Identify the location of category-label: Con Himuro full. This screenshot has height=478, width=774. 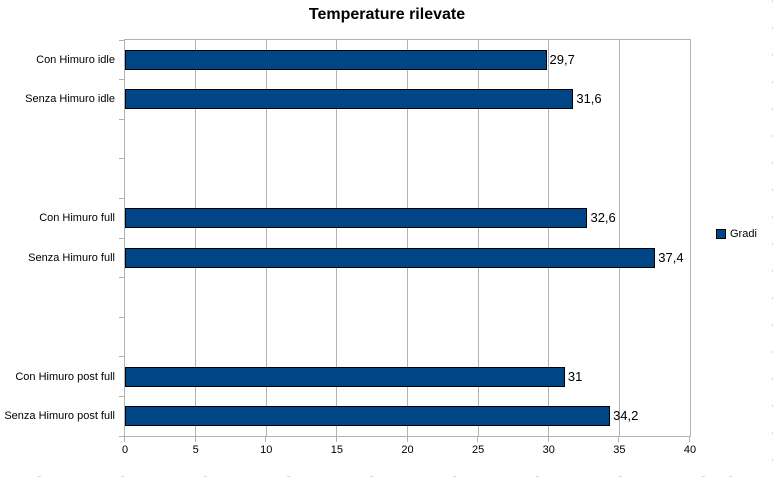
(77, 218).